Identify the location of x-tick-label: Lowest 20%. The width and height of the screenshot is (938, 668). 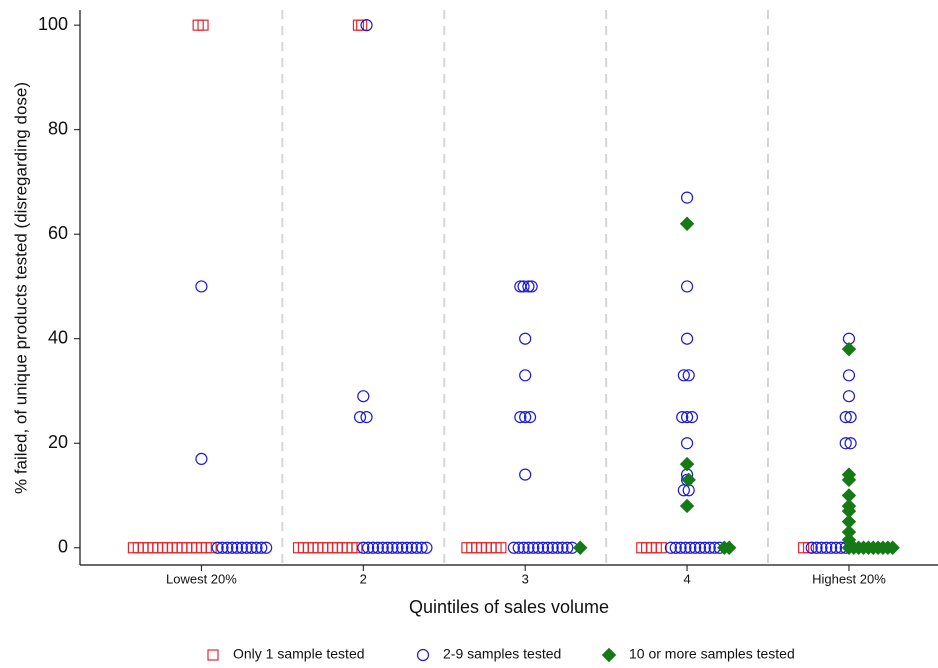
(201, 578).